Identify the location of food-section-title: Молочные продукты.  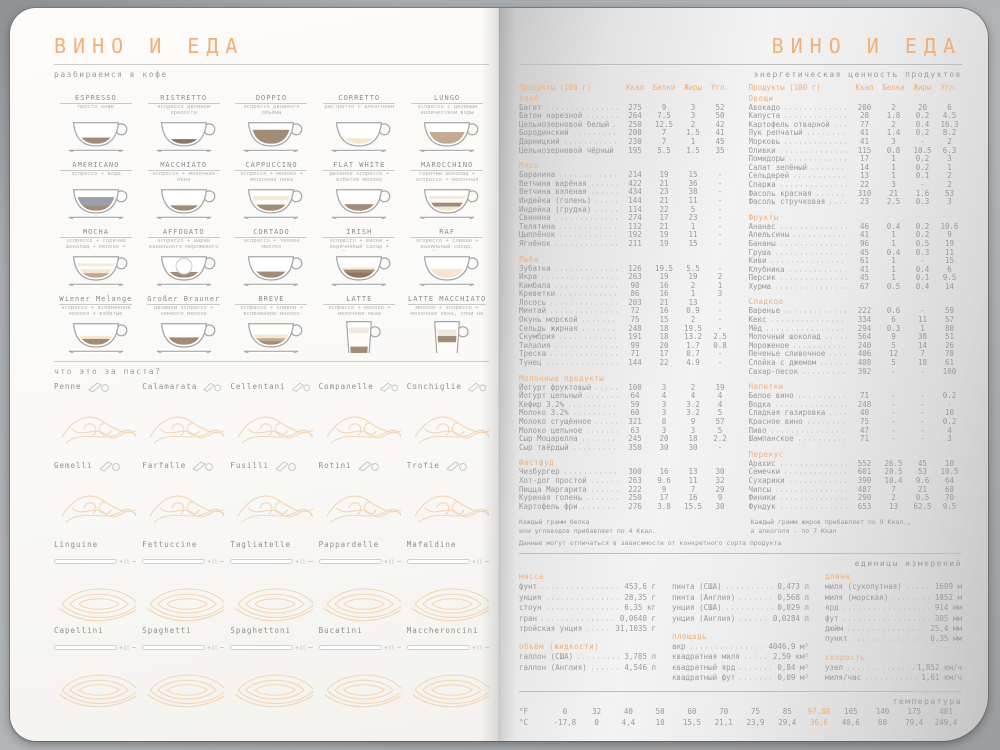
(562, 378).